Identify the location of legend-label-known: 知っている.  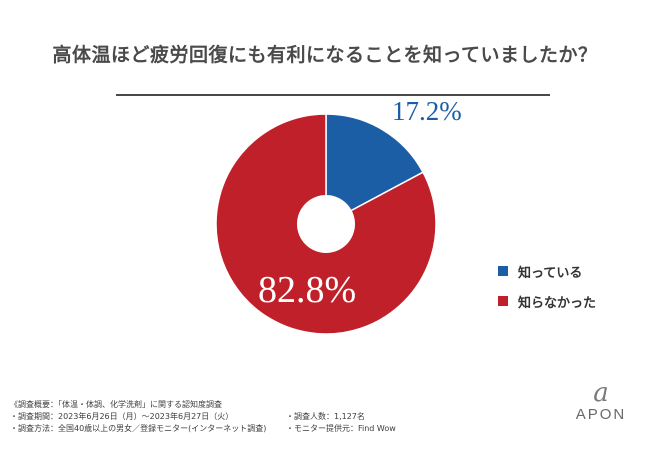
(550, 273).